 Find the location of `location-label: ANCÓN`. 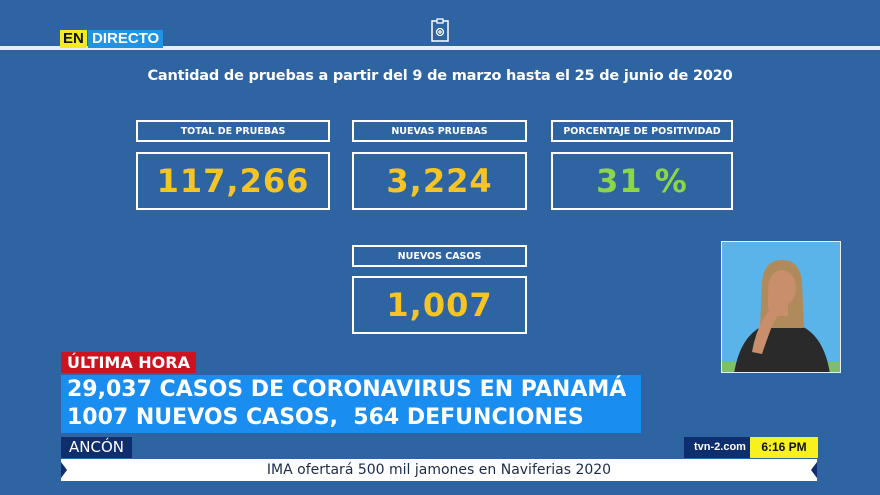

location-label: ANCÓN is located at coordinates (96, 447).